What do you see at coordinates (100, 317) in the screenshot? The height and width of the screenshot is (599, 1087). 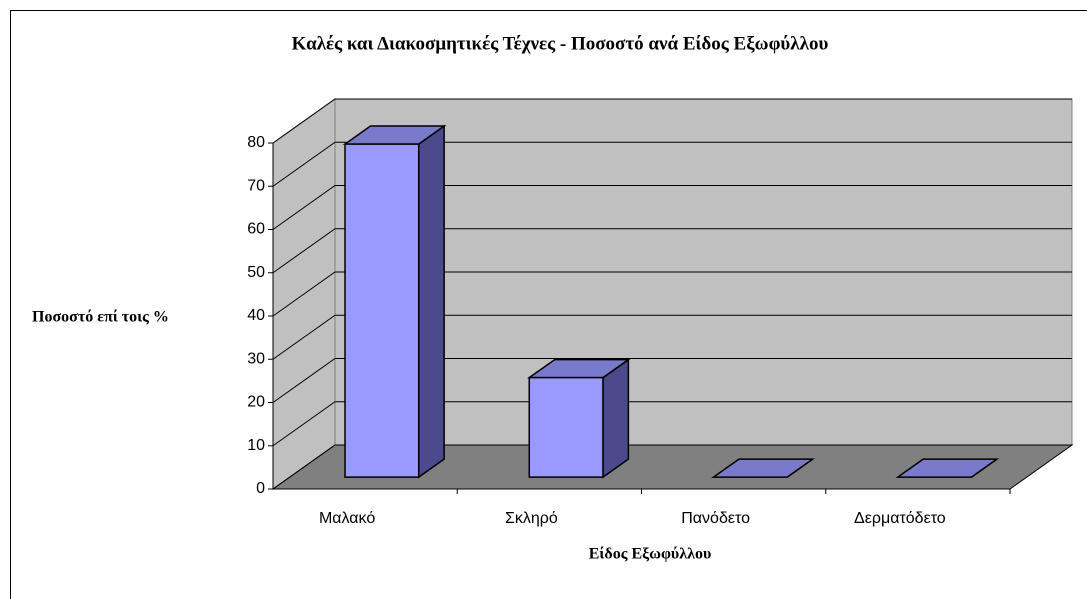 I see `y-axis-title: Ποσοστό επί τοις %` at bounding box center [100, 317].